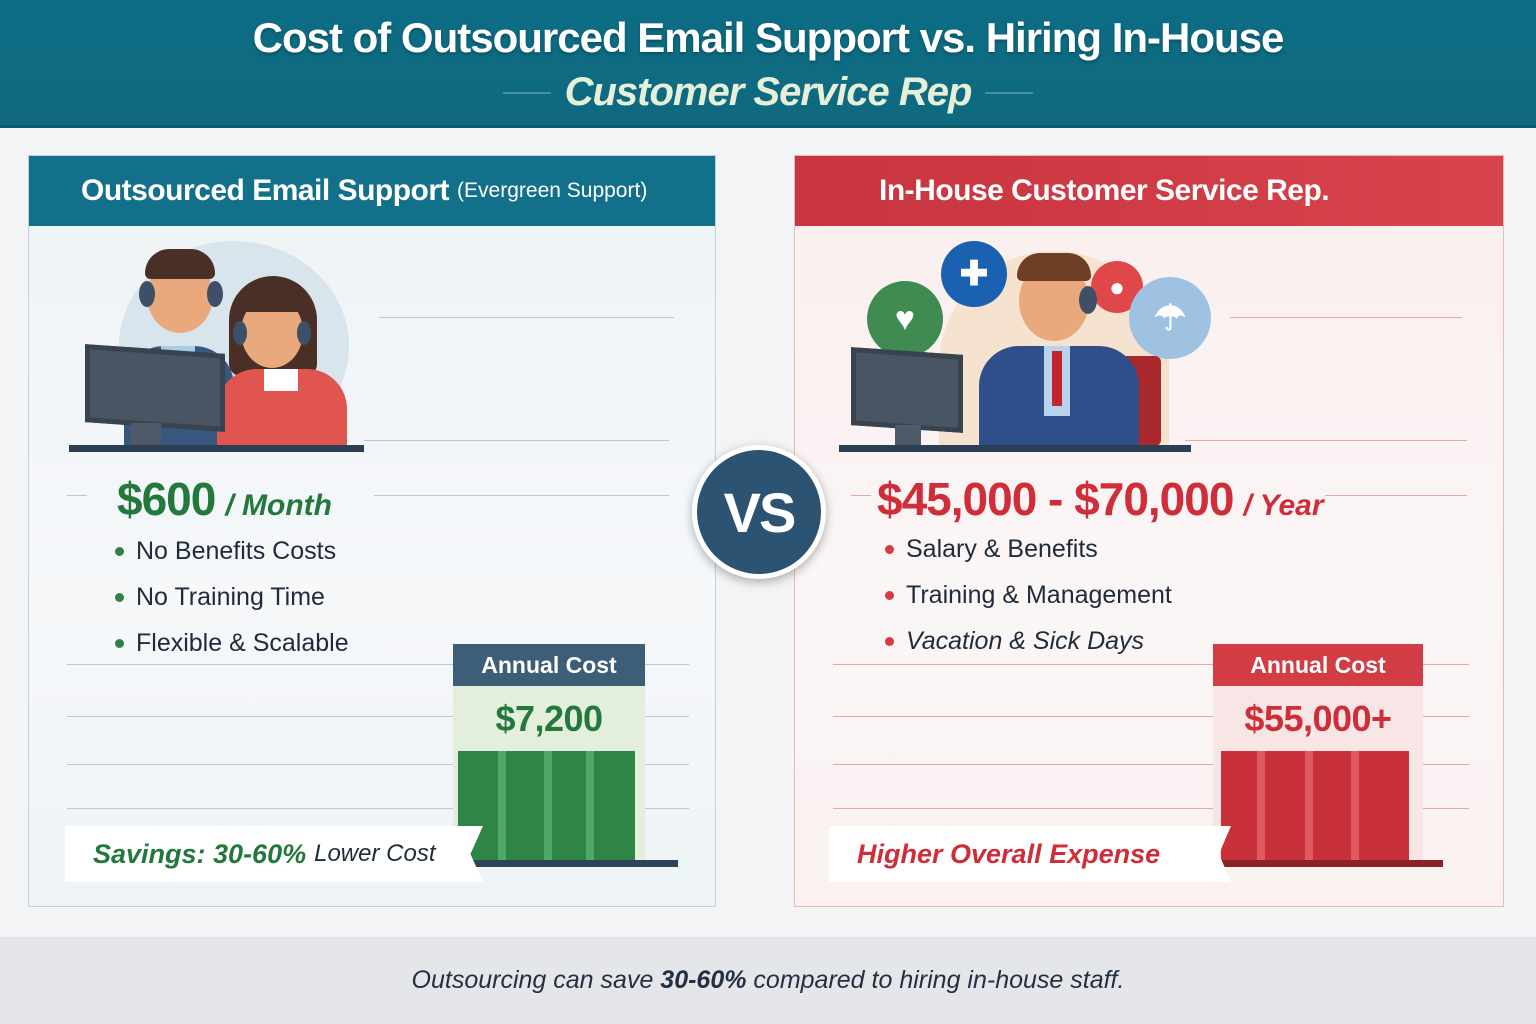 The width and height of the screenshot is (1536, 1024). Describe the element at coordinates (759, 512) in the screenshot. I see `vs-badge: VS` at that location.